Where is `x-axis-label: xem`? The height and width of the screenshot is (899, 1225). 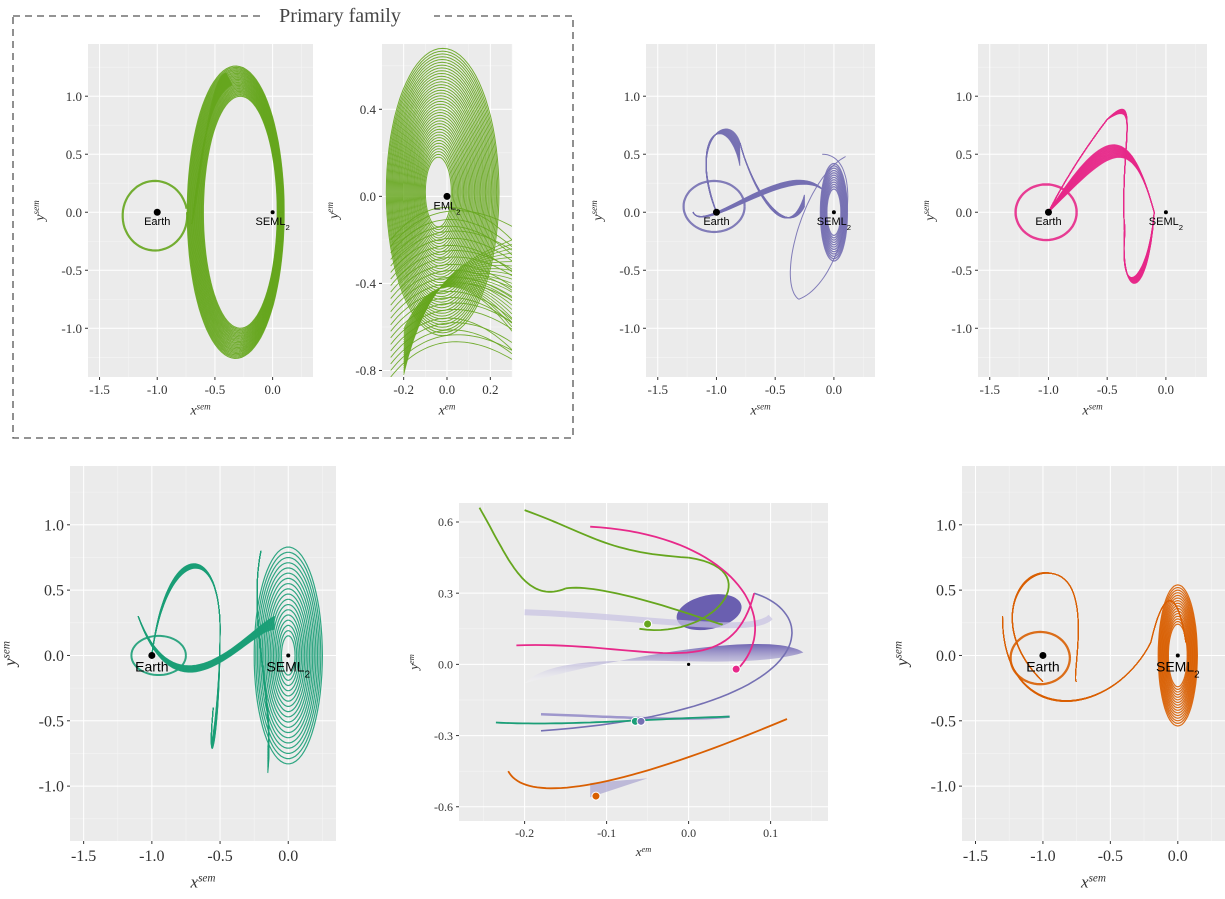 x-axis-label: xem is located at coordinates (643, 851).